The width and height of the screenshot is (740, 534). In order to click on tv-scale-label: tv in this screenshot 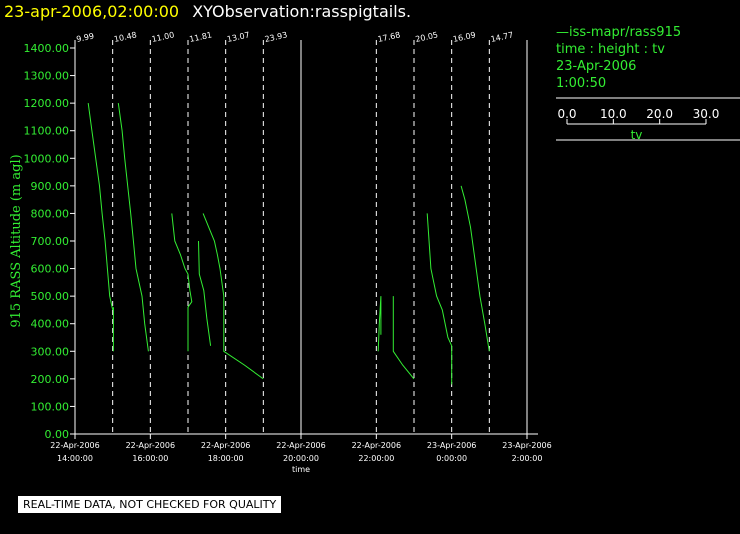, I will do `click(637, 135)`.